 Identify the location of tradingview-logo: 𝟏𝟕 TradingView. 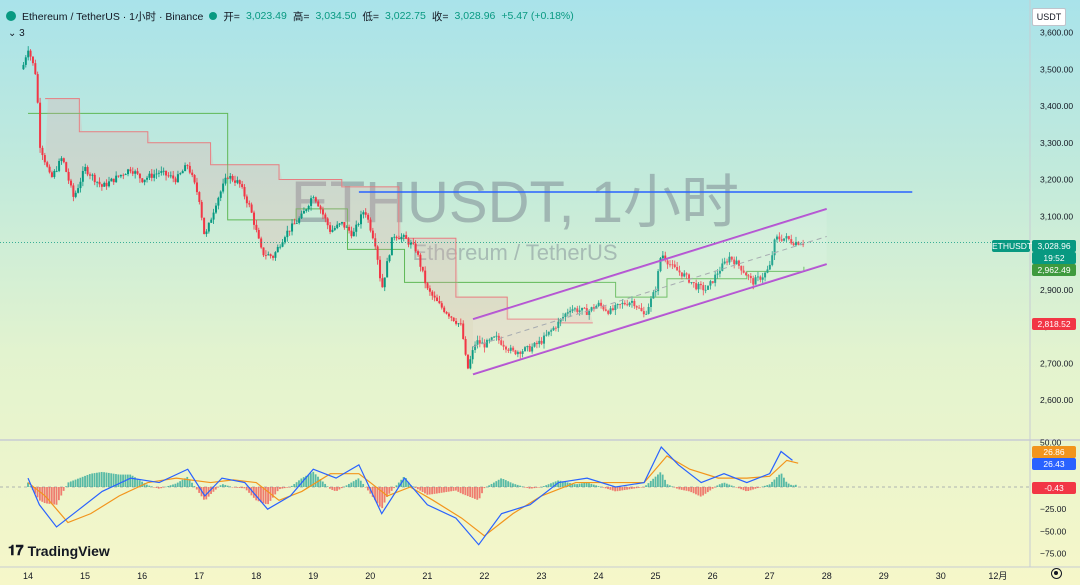
(59, 550).